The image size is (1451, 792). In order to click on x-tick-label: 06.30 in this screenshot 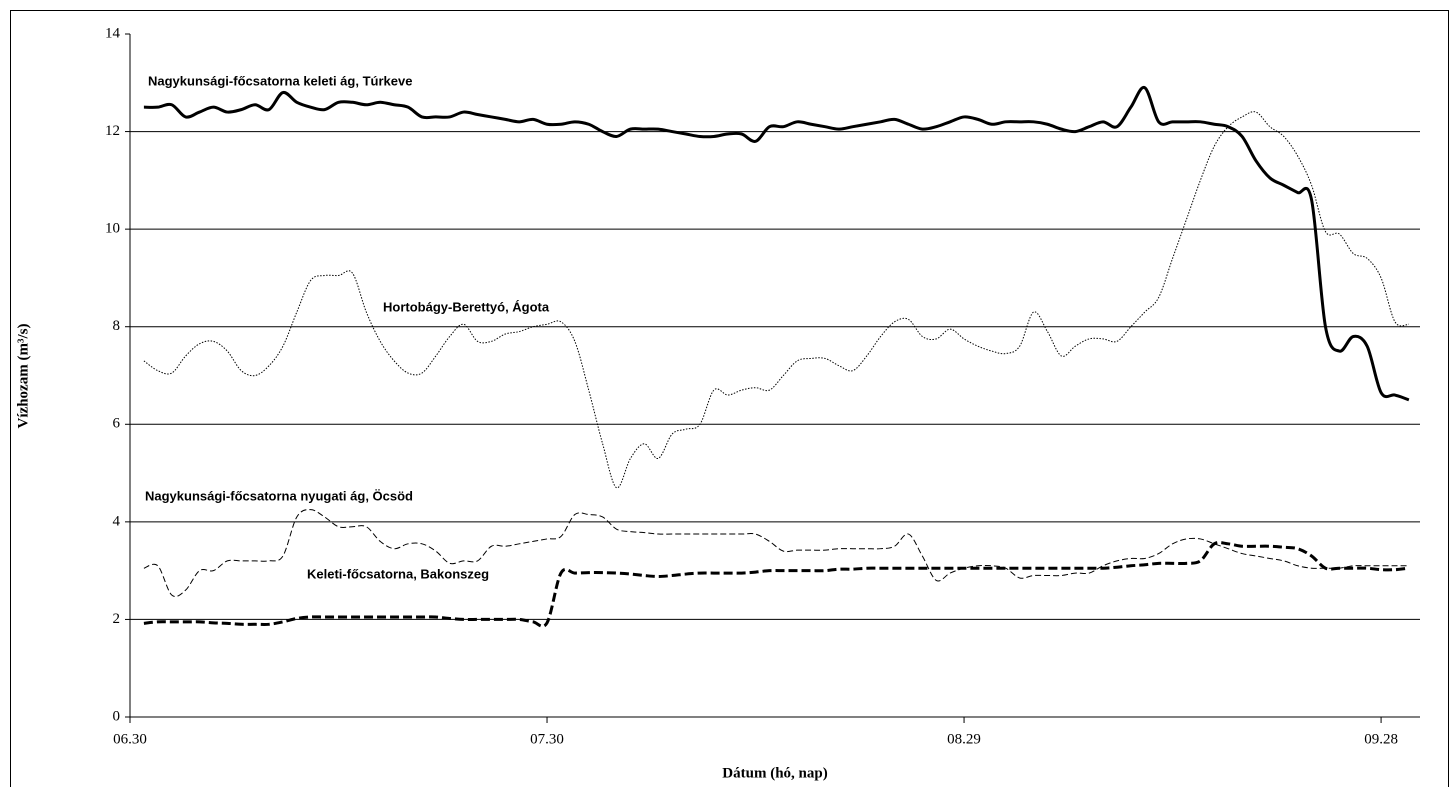, I will do `click(130, 739)`.